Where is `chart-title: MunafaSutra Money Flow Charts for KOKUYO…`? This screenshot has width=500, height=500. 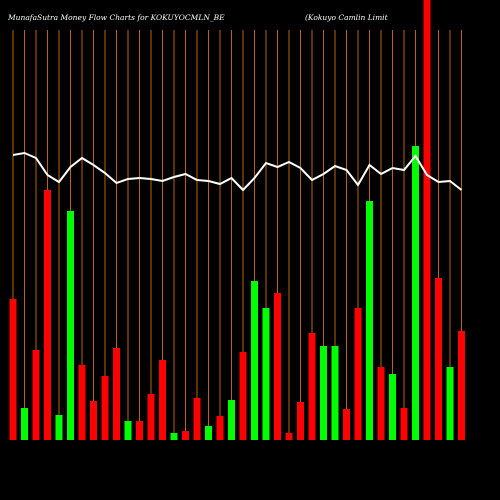
chart-title: MunafaSutra Money Flow Charts for KOKUYO… is located at coordinates (116, 17).